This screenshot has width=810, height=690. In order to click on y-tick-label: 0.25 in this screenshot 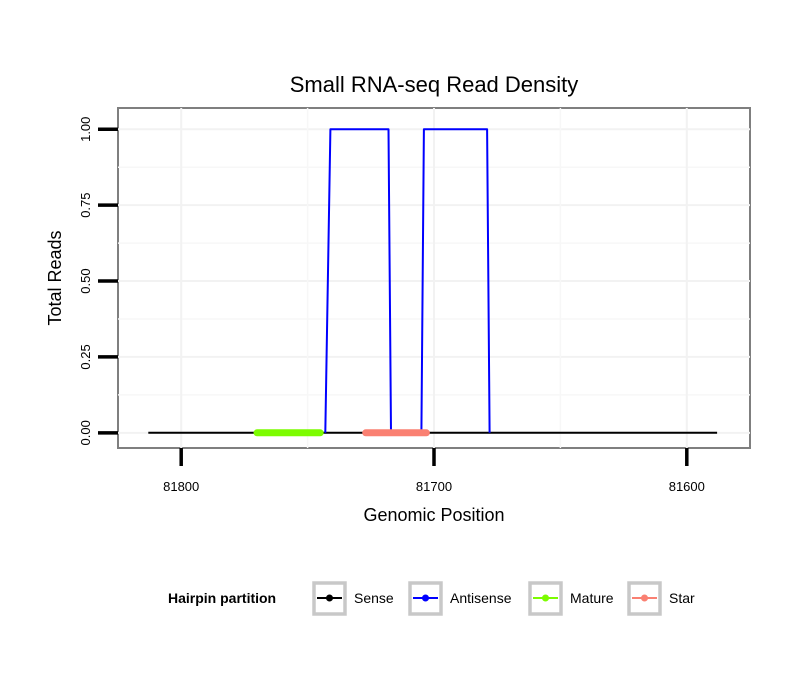, I will do `click(85, 356)`.